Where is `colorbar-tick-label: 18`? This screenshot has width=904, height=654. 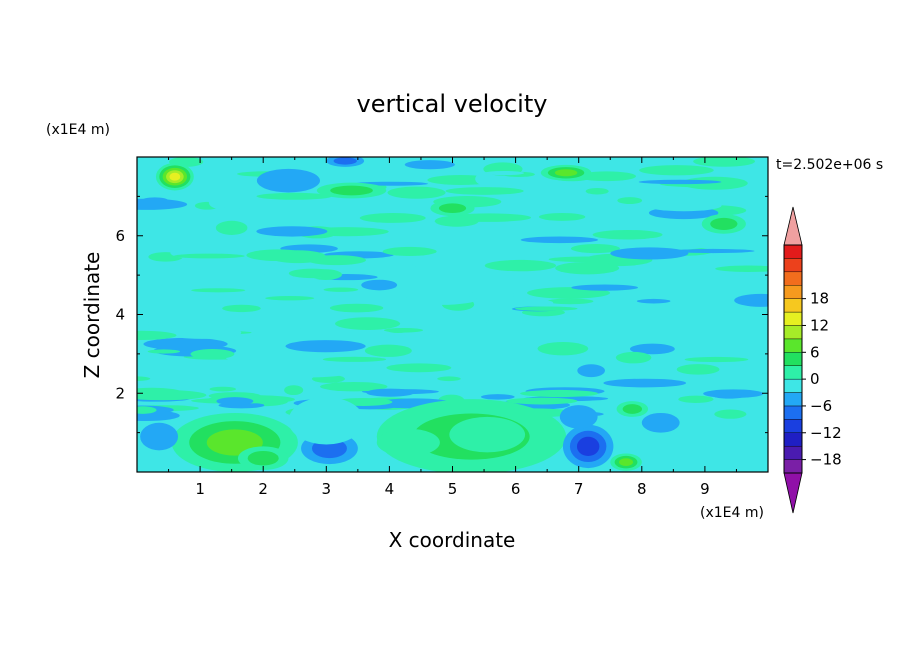
colorbar-tick-label: 18 is located at coordinates (819, 299).